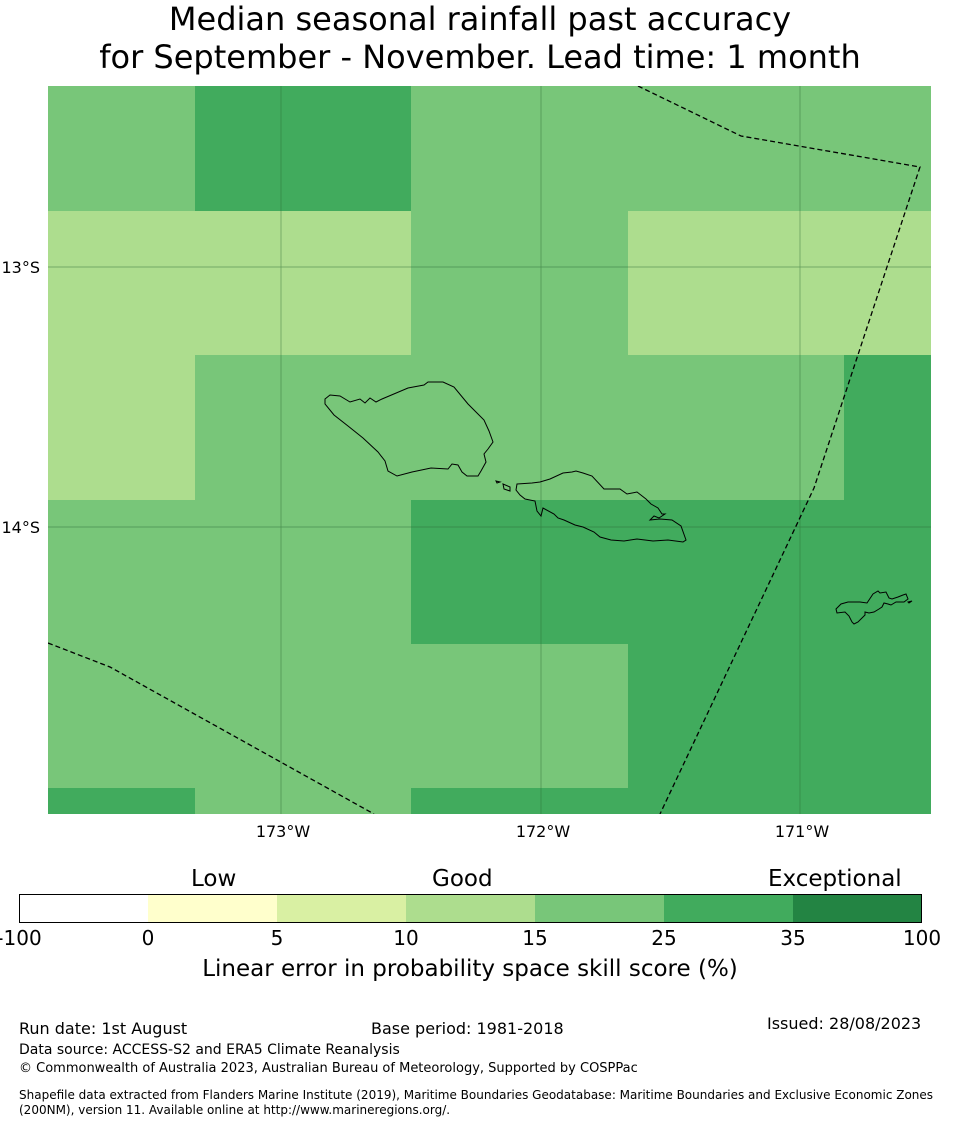 This screenshot has height=1125, width=960. What do you see at coordinates (277, 938) in the screenshot?
I see `legend-tick-3: 5` at bounding box center [277, 938].